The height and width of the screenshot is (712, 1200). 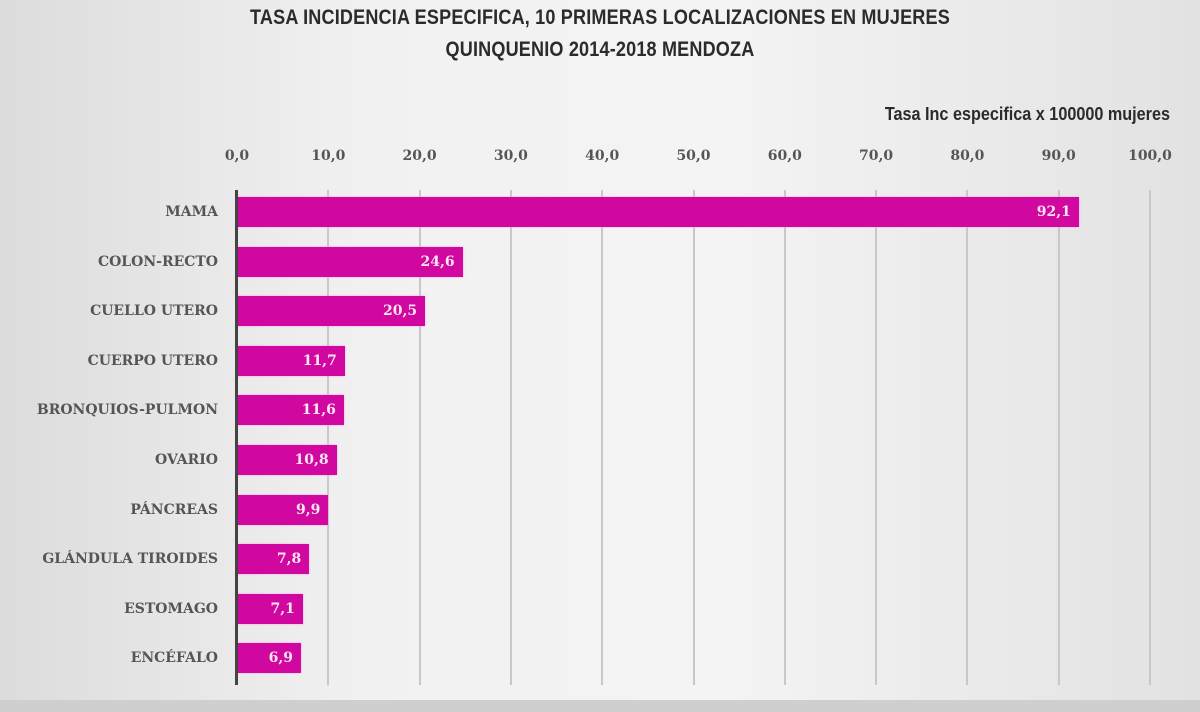 What do you see at coordinates (280, 658) in the screenshot?
I see `bar-value-label: 6,9` at bounding box center [280, 658].